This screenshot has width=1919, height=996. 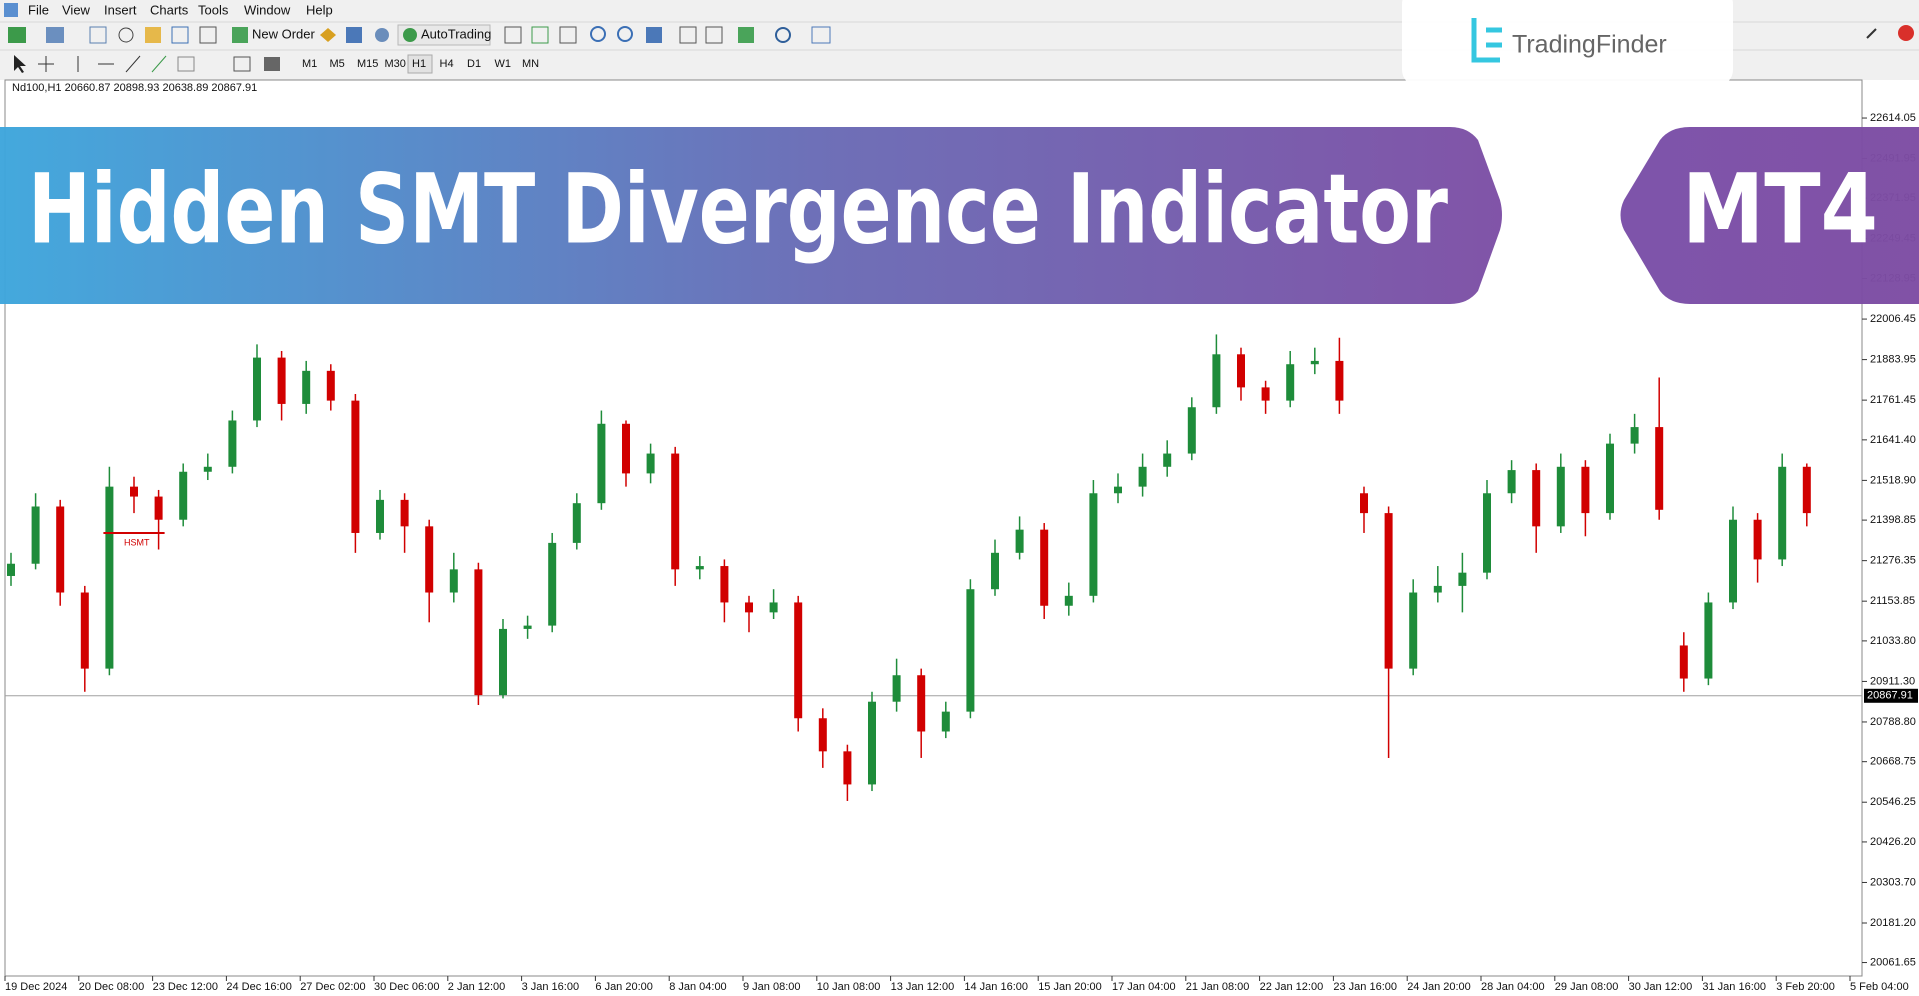 I want to click on autotrading-icon, so click(x=410, y=35).